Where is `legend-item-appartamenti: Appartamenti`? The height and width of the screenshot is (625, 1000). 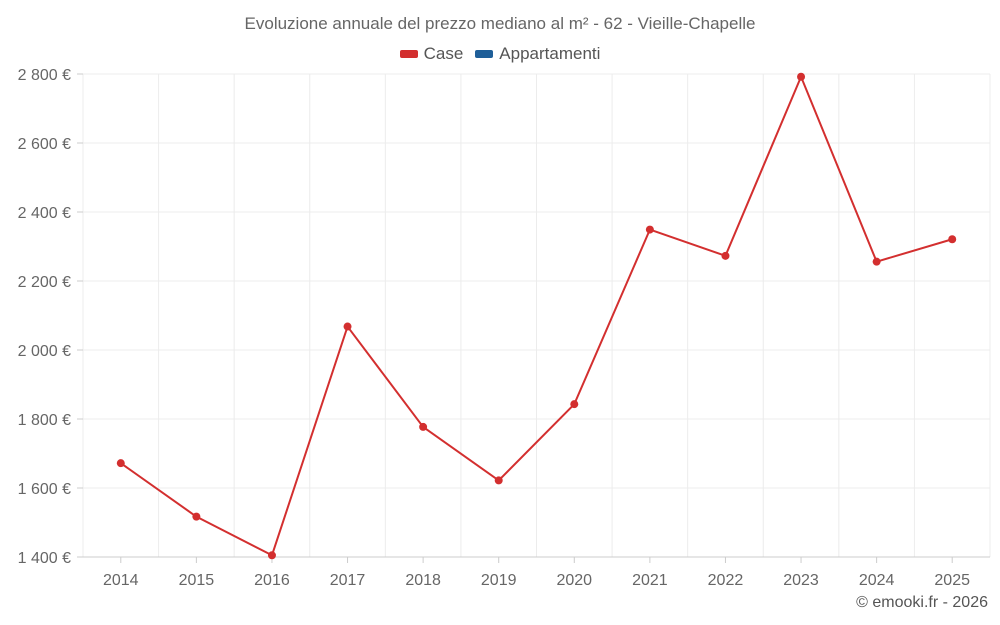
legend-item-appartamenti: Appartamenti is located at coordinates (537, 54).